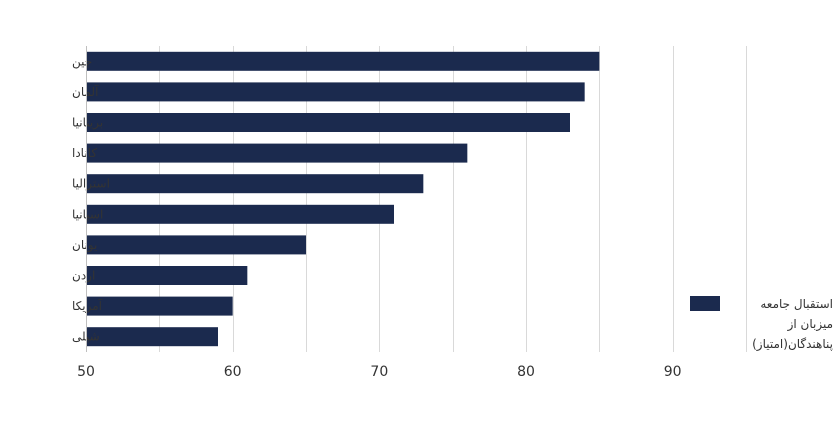 The image size is (838, 439). What do you see at coordinates (673, 372) in the screenshot?
I see `x-tick-label: 90` at bounding box center [673, 372].